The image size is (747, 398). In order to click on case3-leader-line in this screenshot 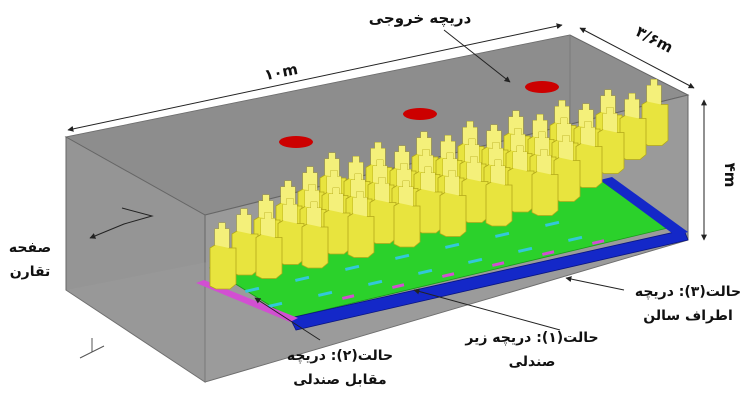, I will do `click(595, 283)`.